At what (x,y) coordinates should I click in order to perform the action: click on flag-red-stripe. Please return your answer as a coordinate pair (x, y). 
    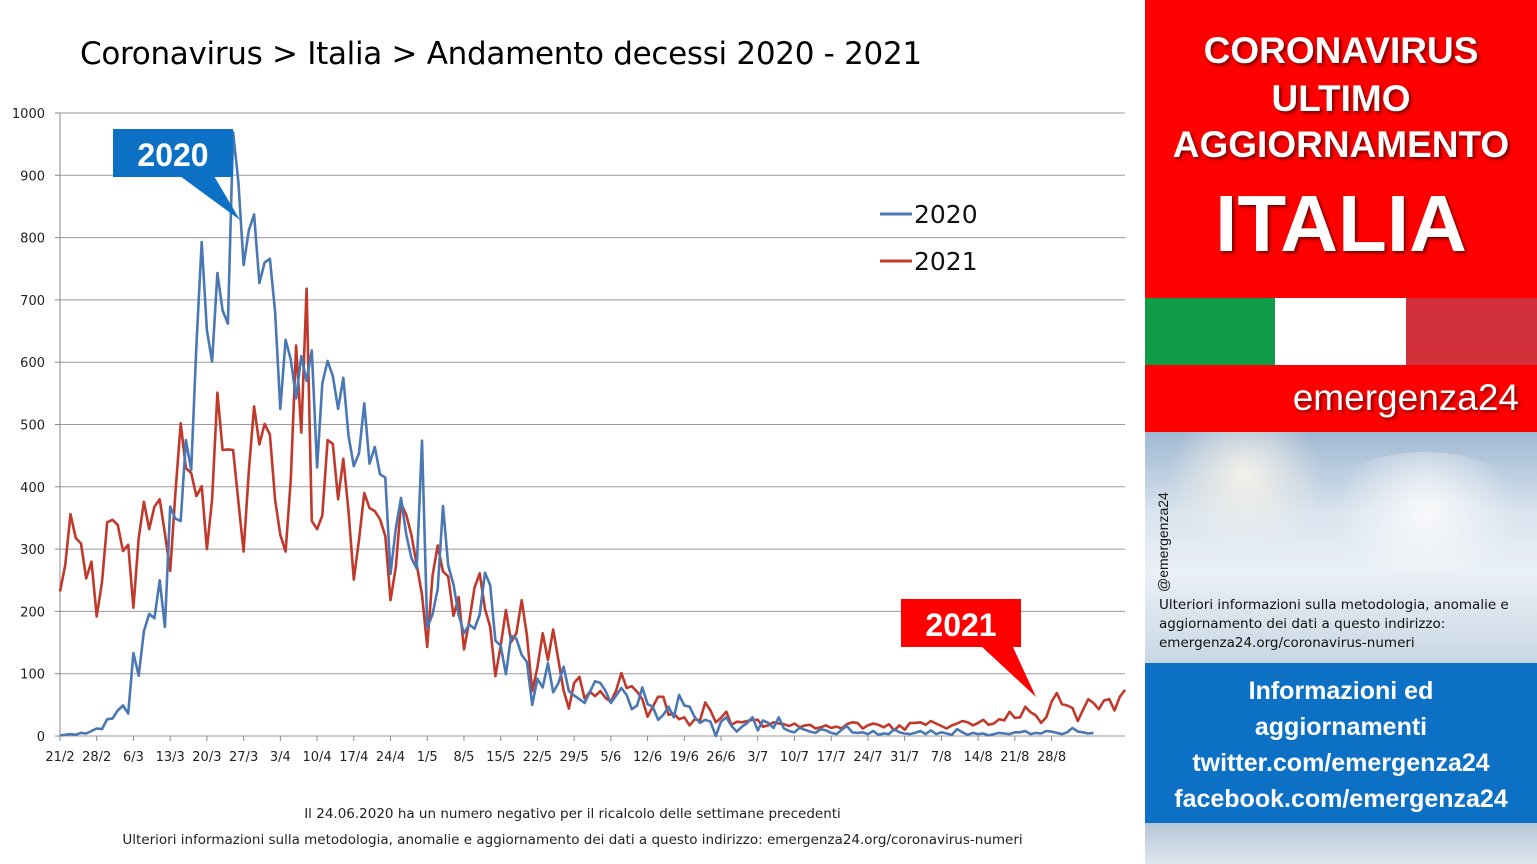
    Looking at the image, I should click on (1471, 331).